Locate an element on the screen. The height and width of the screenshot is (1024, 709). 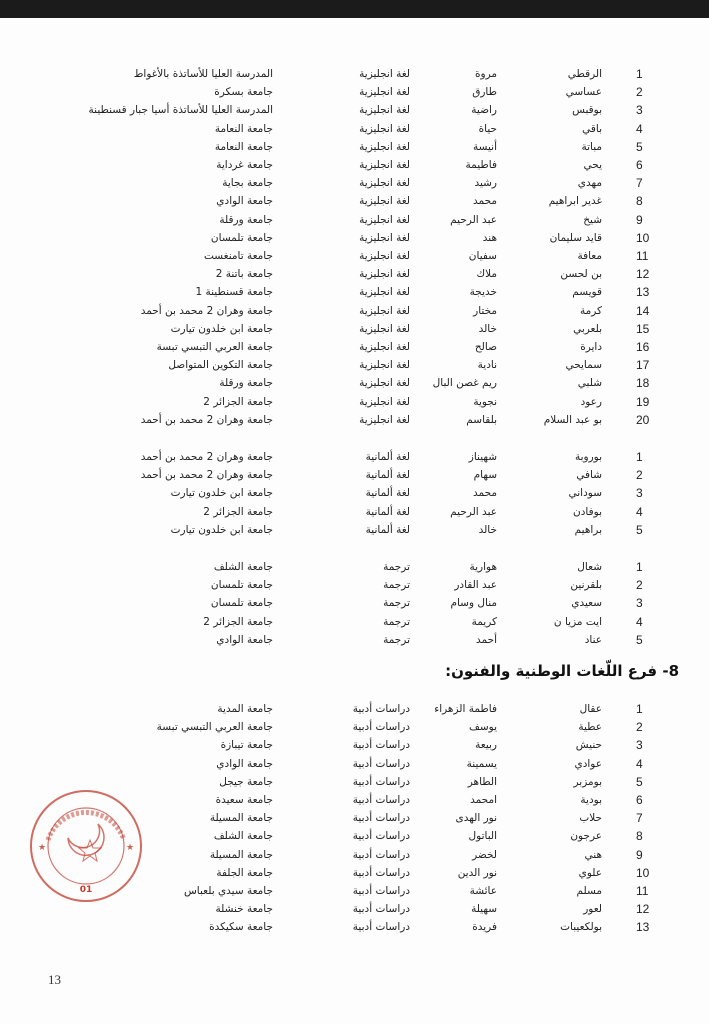
first-name: سفيان is located at coordinates (482, 256).